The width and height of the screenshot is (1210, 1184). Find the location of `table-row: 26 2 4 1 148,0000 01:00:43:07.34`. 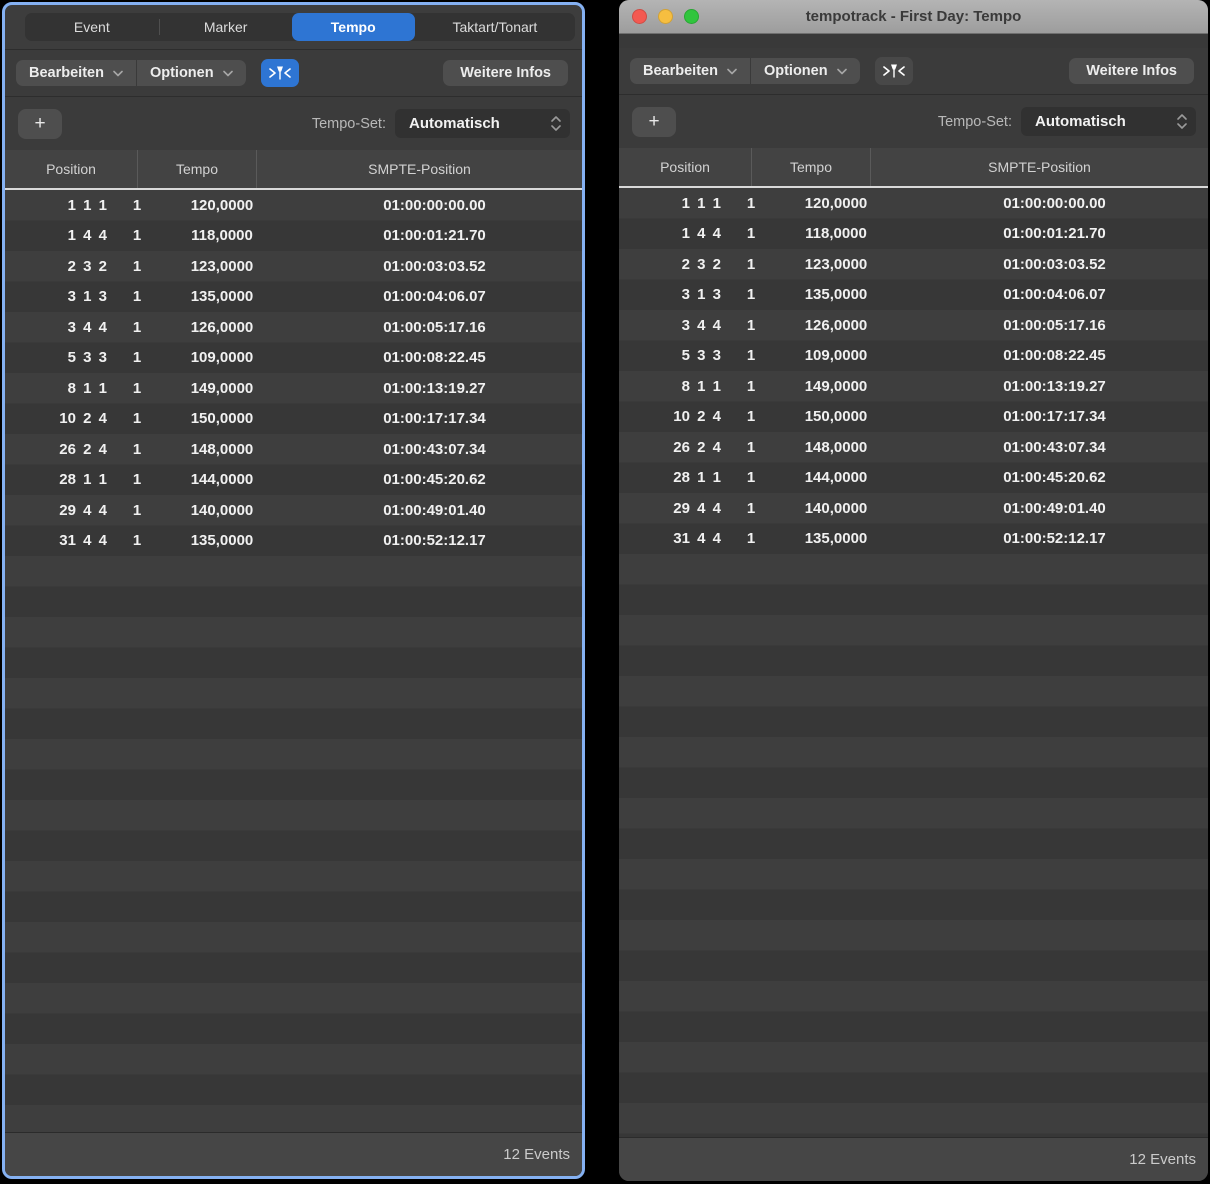

table-row: 26 2 4 1 148,0000 01:00:43:07.34 is located at coordinates (913, 447).